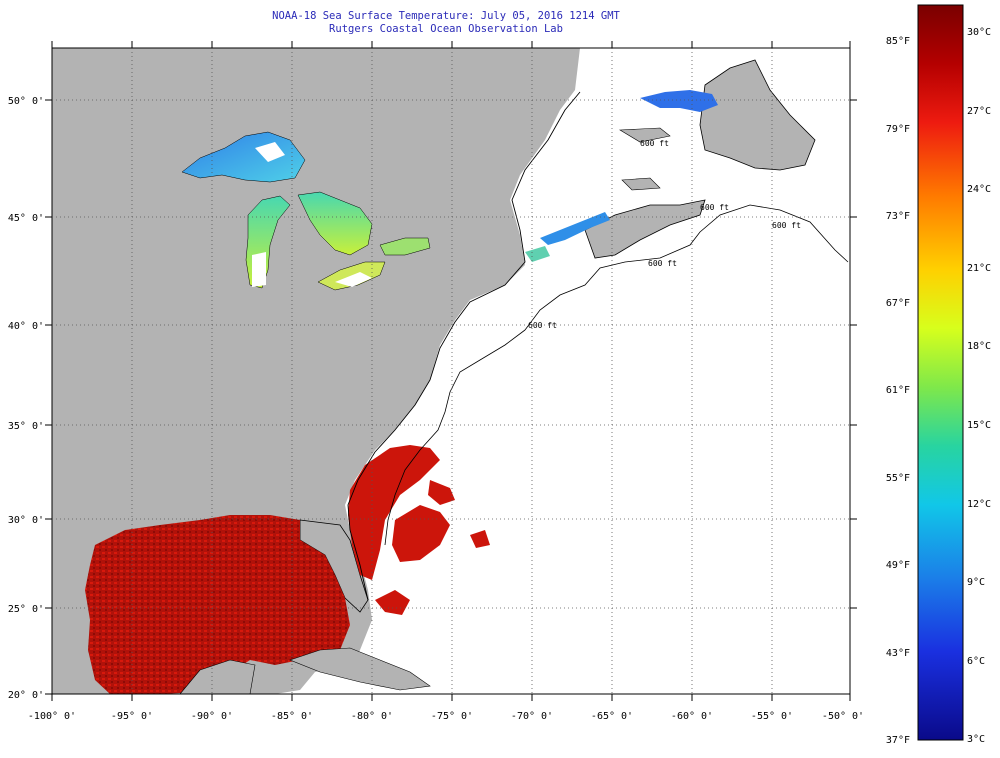  I want to click on lat-label: 30° 0', so click(26, 520).